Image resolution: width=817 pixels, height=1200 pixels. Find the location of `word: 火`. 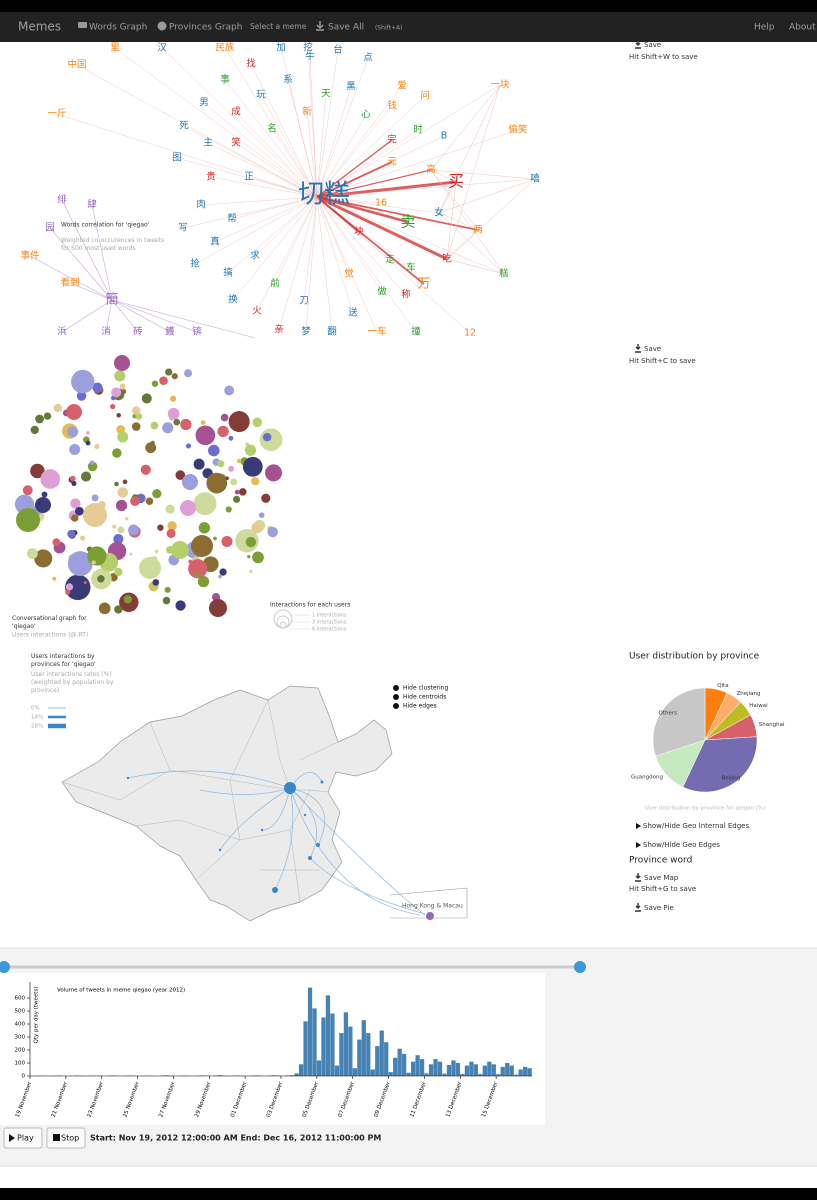

word: 火 is located at coordinates (257, 311).